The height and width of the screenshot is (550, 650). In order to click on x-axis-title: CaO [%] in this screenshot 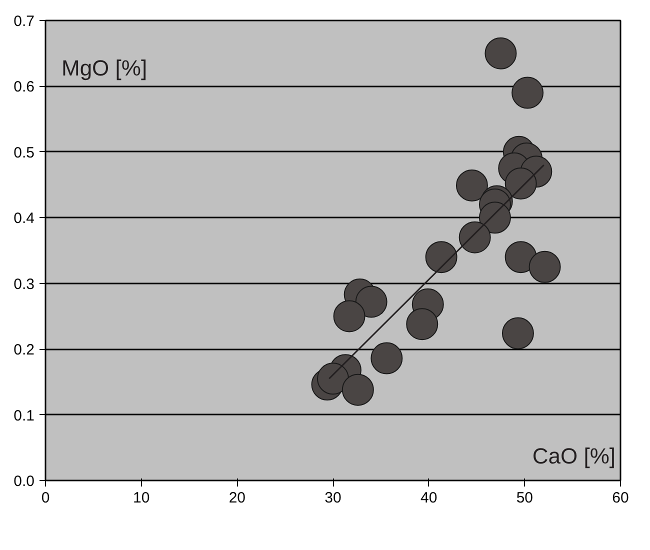, I will do `click(574, 456)`.